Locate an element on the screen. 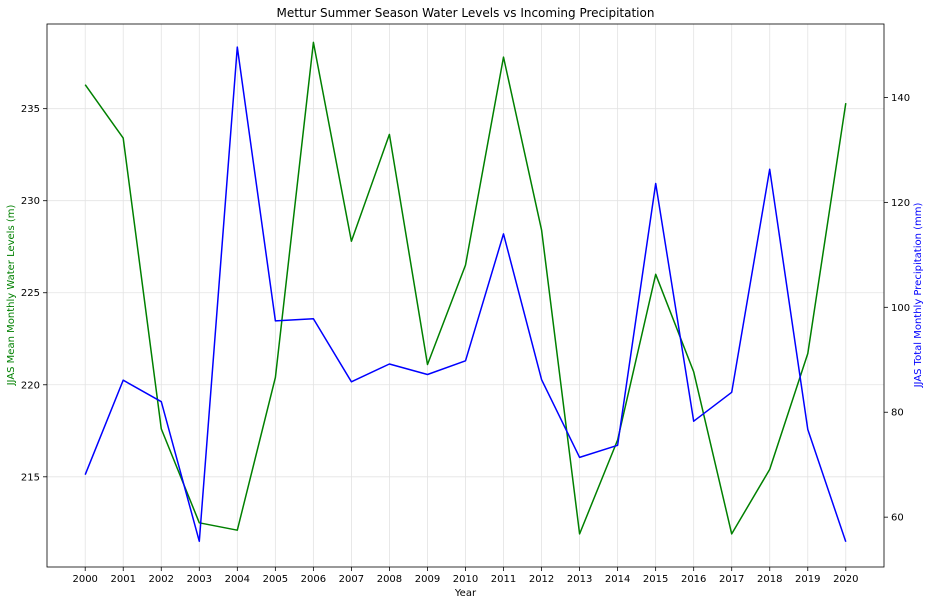 The image size is (931, 604). y-left-tick-label: 225 is located at coordinates (30, 293).